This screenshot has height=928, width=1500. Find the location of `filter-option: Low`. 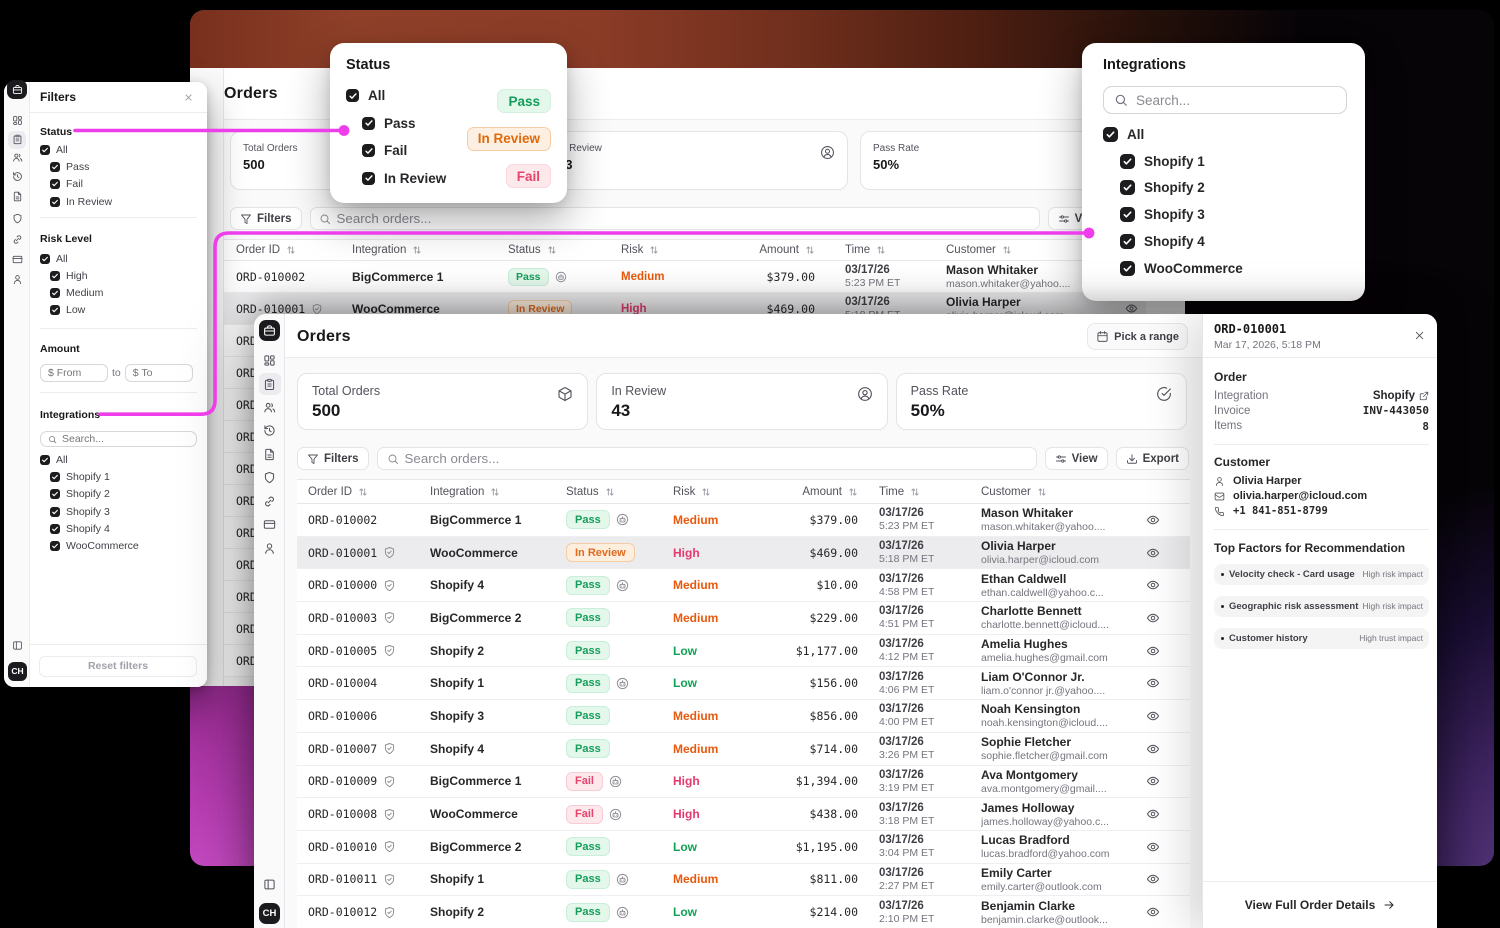

filter-option: Low is located at coordinates (123, 310).